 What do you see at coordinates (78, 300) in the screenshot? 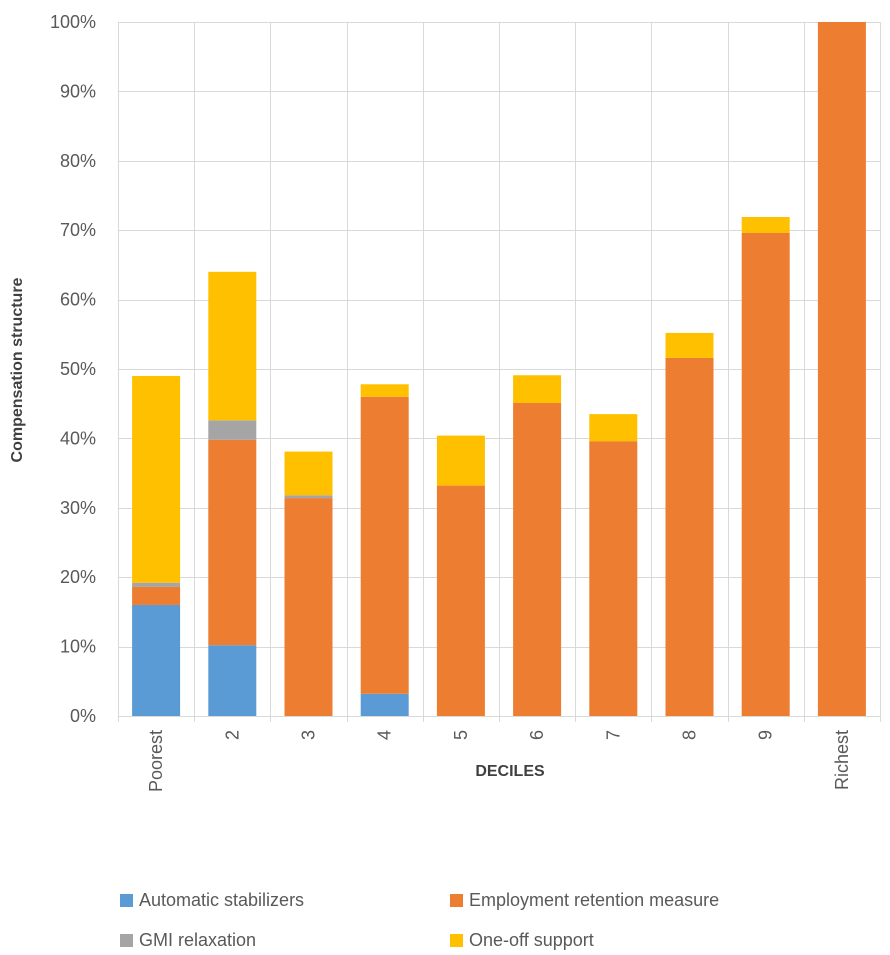
I see `y-tick-label: 60%` at bounding box center [78, 300].